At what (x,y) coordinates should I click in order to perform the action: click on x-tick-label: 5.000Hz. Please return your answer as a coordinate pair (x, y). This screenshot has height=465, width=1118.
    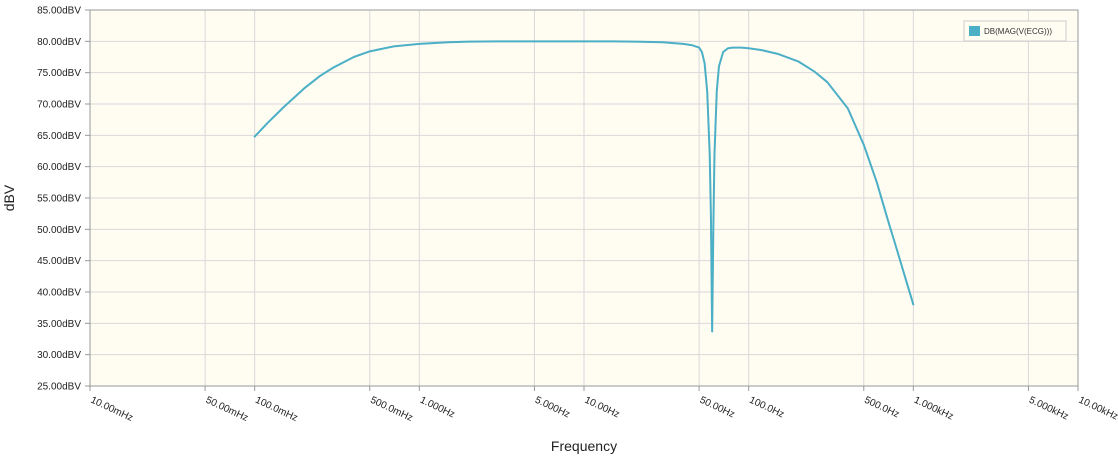
    Looking at the image, I should click on (552, 408).